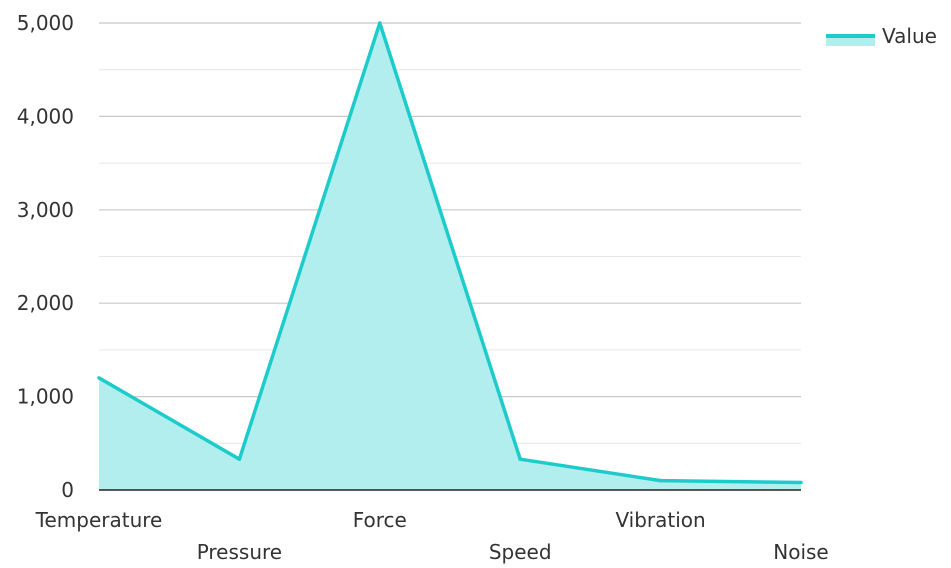  Describe the element at coordinates (45, 116) in the screenshot. I see `y-tick-label: 4,000` at that location.